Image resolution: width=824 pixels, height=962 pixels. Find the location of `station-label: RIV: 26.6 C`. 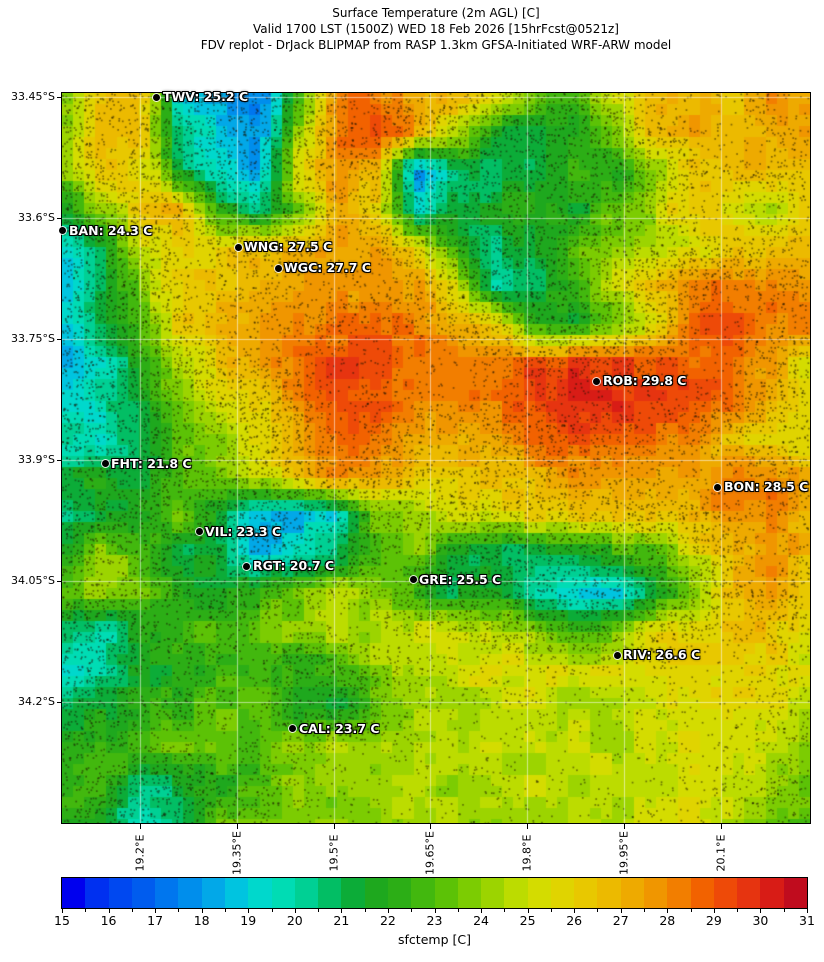

station-label: RIV: 26.6 C is located at coordinates (662, 655).